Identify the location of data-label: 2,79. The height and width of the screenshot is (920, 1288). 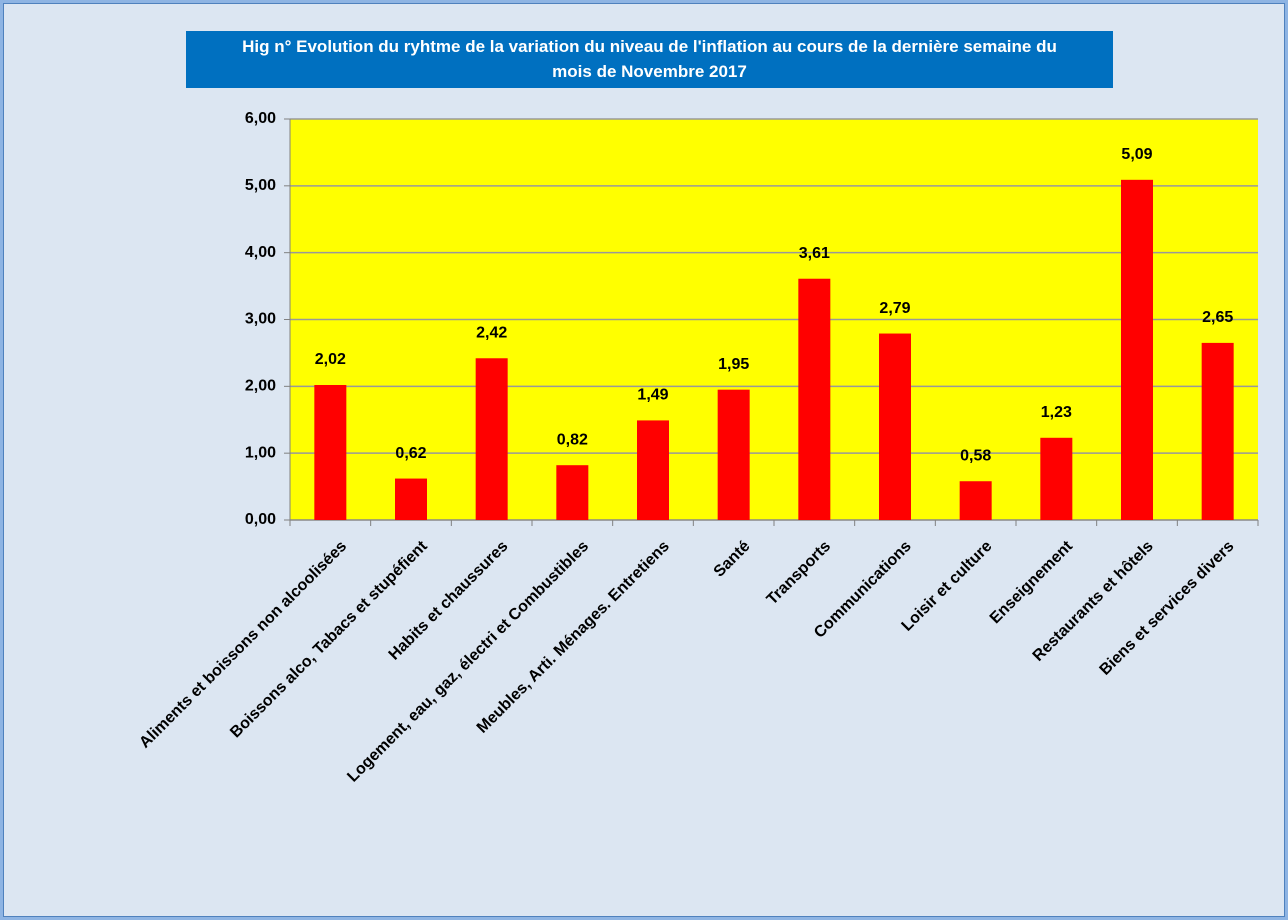
(894, 308).